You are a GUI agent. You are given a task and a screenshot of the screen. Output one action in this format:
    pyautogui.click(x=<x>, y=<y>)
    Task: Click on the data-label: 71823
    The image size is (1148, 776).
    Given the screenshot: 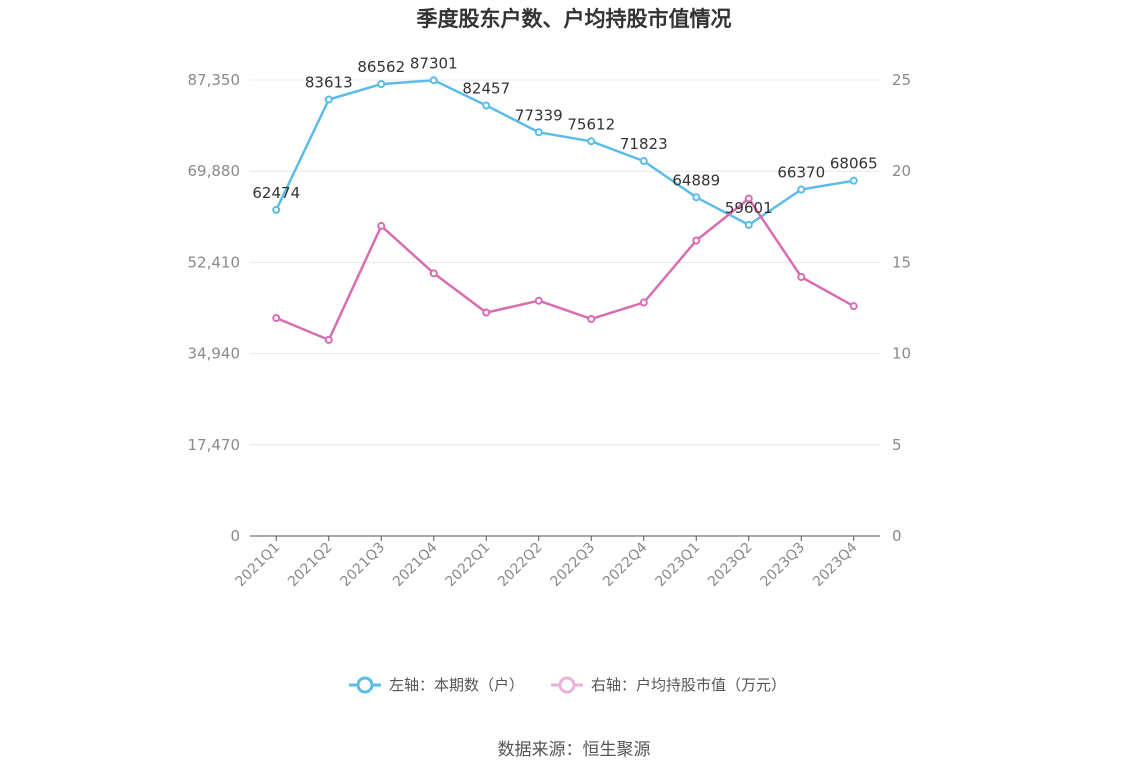 What is the action you would take?
    pyautogui.click(x=644, y=144)
    